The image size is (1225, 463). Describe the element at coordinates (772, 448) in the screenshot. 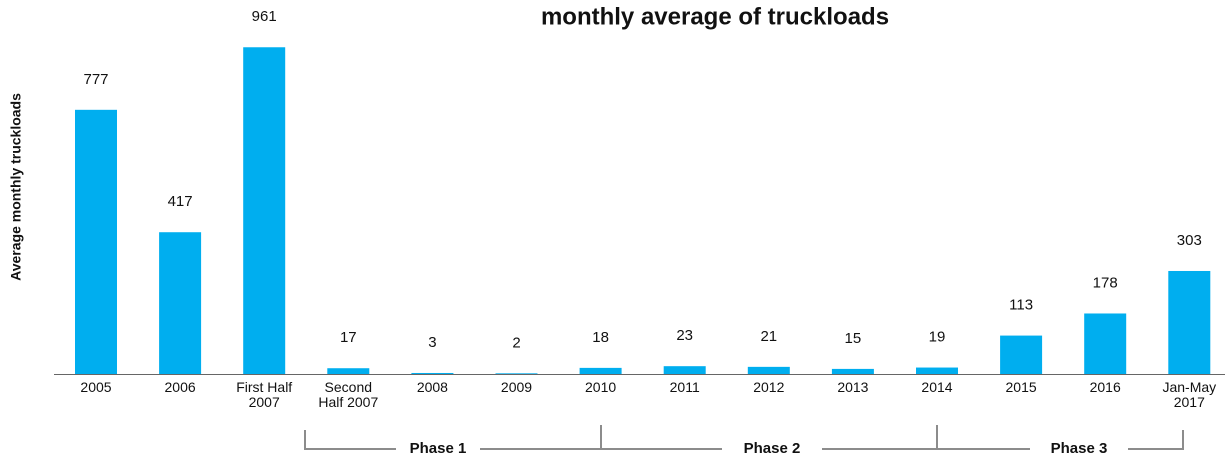

I see `phase-label: Phase 2` at that location.